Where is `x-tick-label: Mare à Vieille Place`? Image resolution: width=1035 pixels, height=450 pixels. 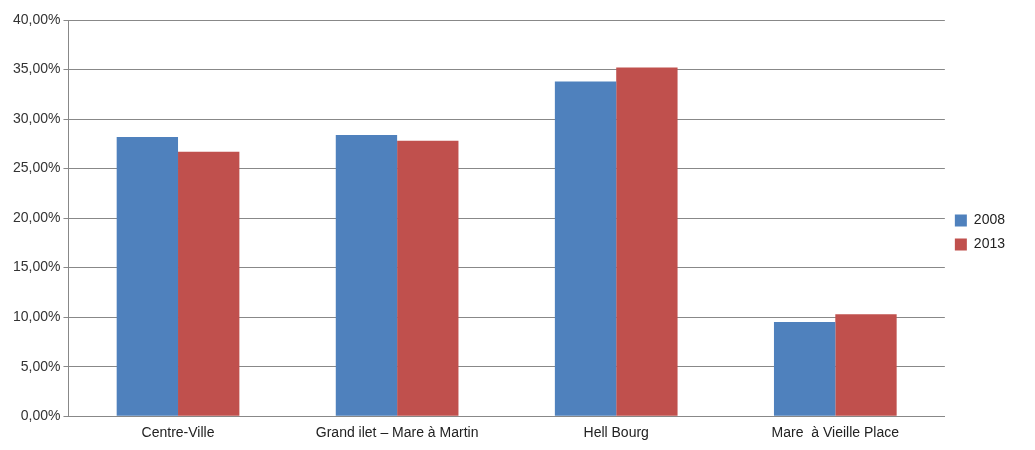
x-tick-label: Mare à Vieille Place is located at coordinates (835, 432).